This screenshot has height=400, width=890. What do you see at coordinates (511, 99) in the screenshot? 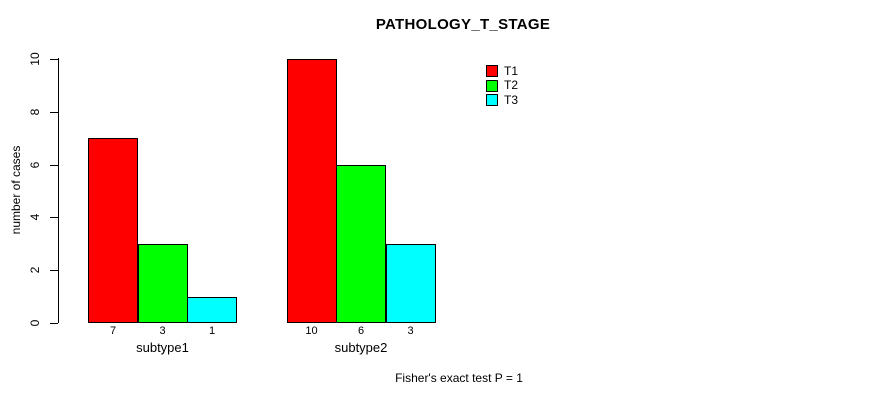
I see `legend-label: T3` at bounding box center [511, 99].